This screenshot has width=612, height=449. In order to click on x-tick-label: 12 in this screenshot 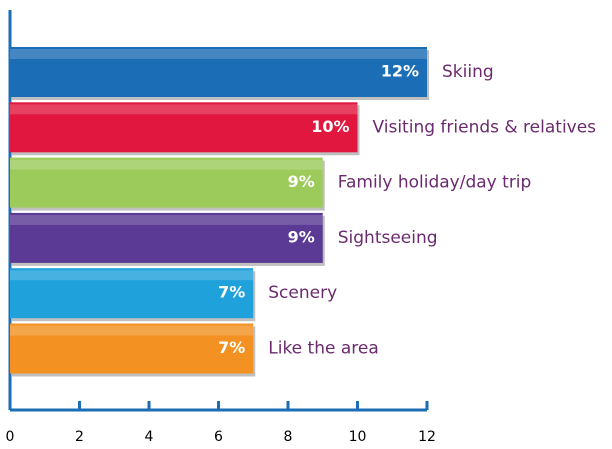, I will do `click(427, 437)`.